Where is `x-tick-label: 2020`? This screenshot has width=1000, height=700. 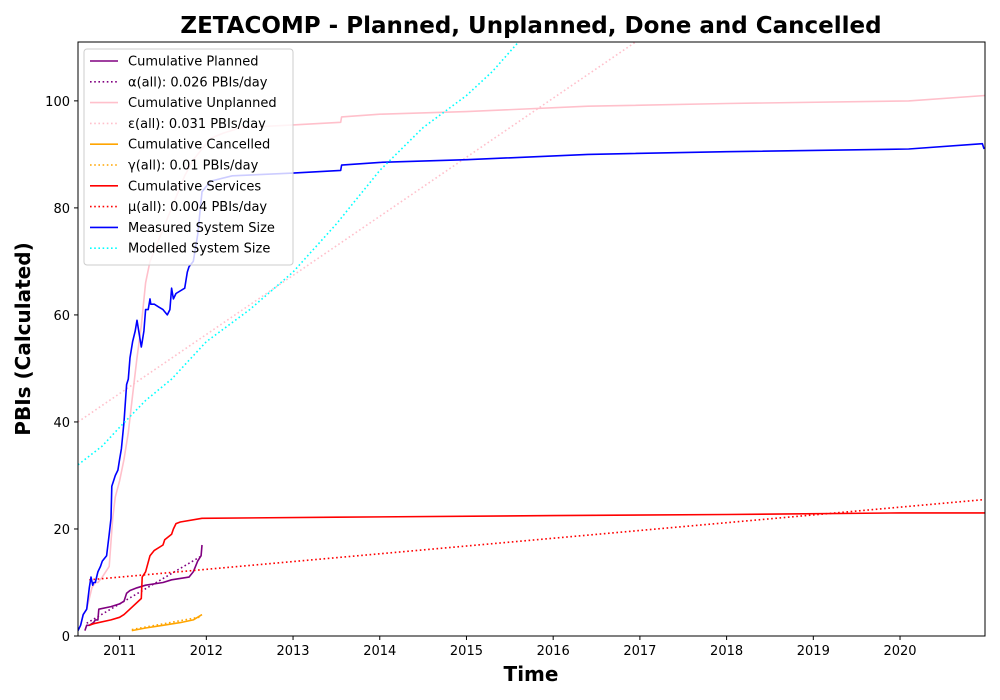 x-tick-label: 2020 is located at coordinates (899, 651).